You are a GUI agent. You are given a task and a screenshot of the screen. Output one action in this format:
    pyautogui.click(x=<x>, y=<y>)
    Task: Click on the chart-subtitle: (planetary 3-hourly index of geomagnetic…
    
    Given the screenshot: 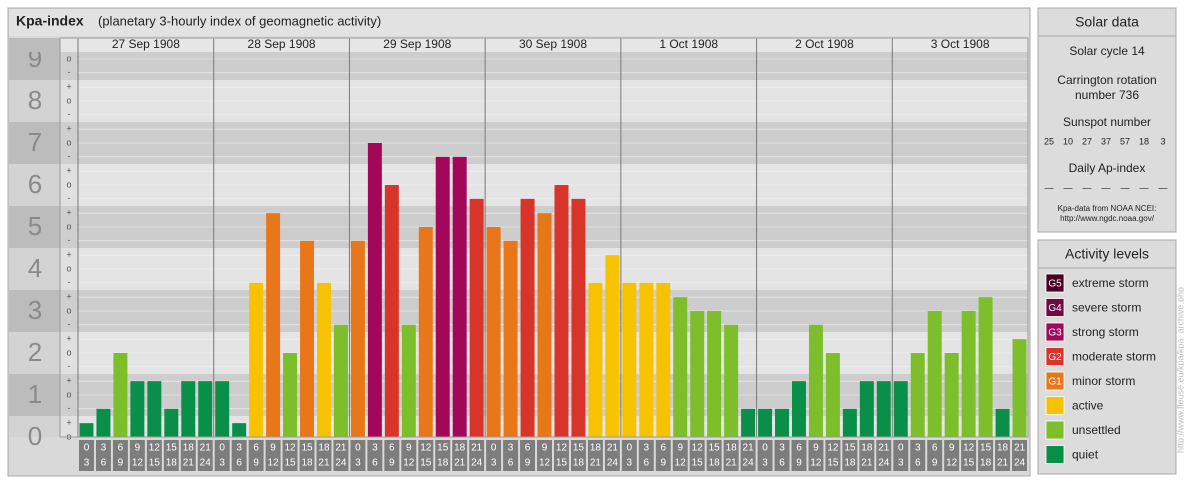 What is the action you would take?
    pyautogui.click(x=239, y=20)
    